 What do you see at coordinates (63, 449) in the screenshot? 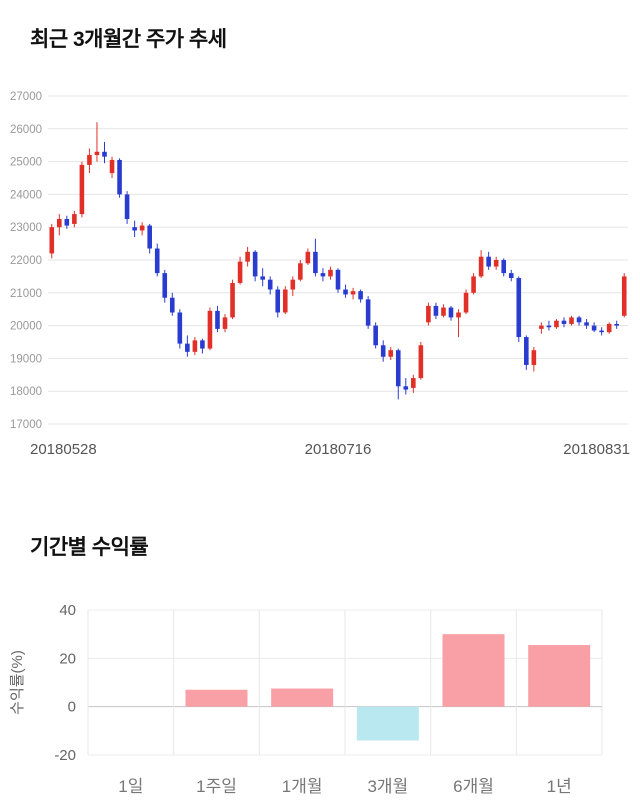
I see `x-axis-label-start: 20180528` at bounding box center [63, 449].